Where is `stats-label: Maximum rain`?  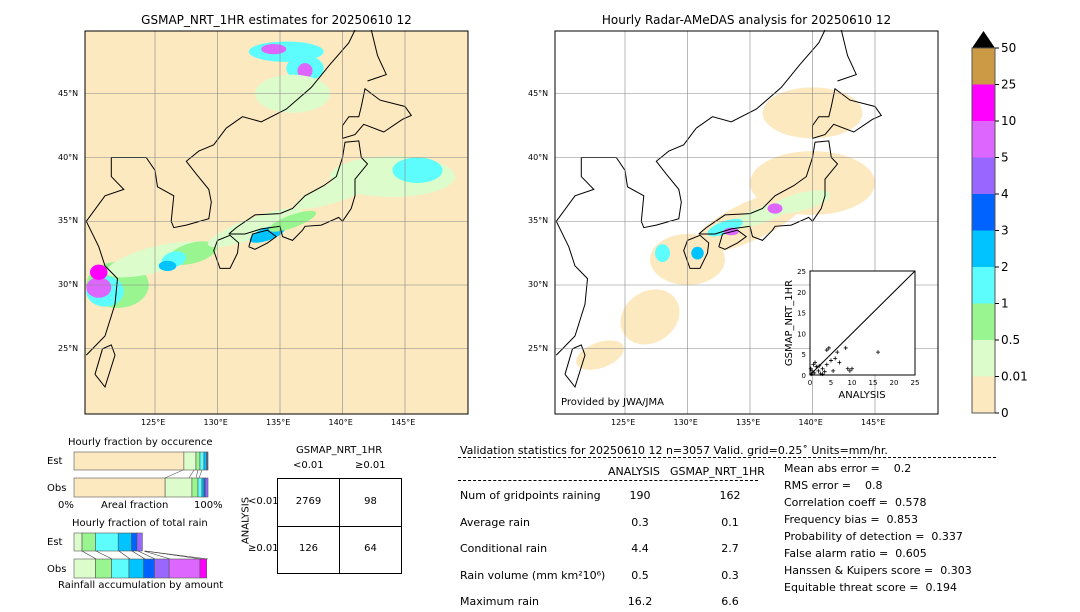 stats-label: Maximum rain is located at coordinates (499, 601).